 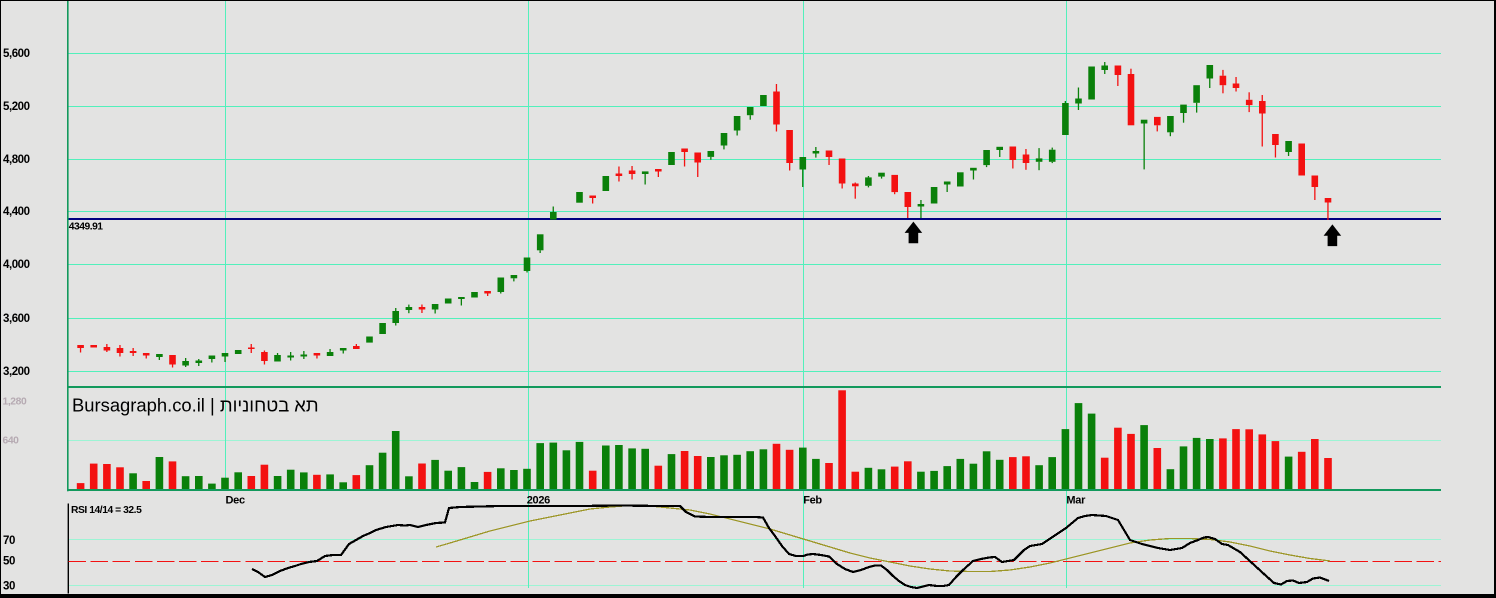 What do you see at coordinates (16, 265) in the screenshot?
I see `svg-text: 4,000` at bounding box center [16, 265].